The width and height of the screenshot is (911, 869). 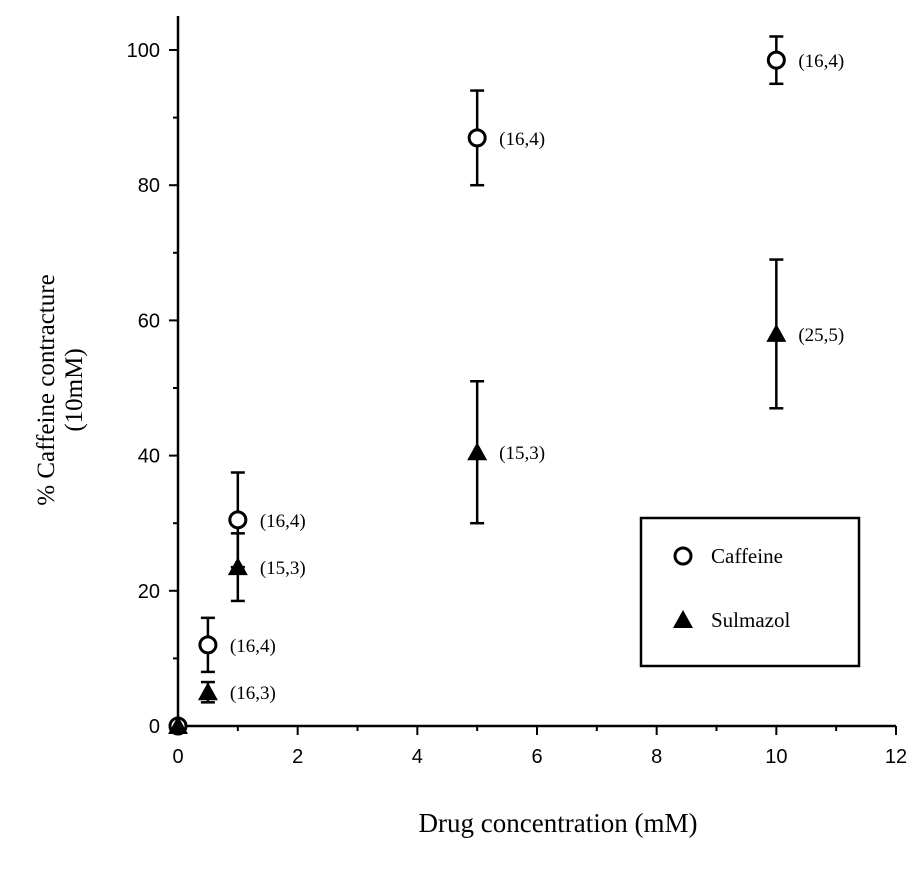 What do you see at coordinates (750, 620) in the screenshot?
I see `legend-label-sulmazol: Sulmazol` at bounding box center [750, 620].